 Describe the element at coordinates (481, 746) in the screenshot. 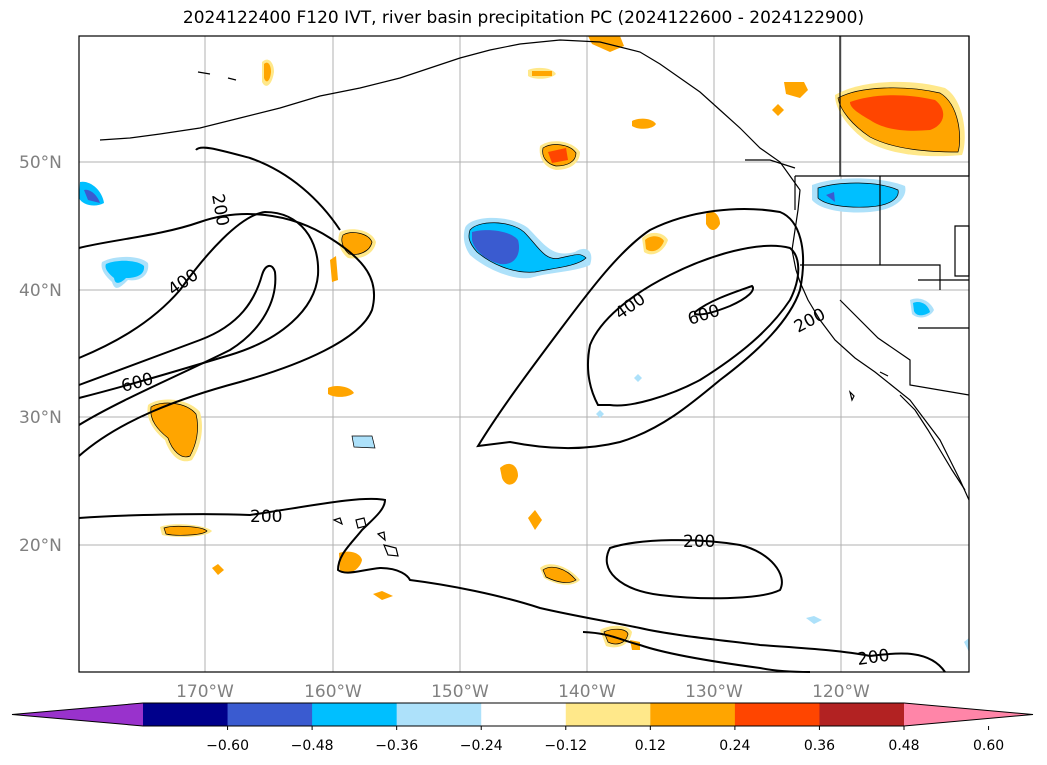

I see `colorbar-tick-label: −0.24` at that location.